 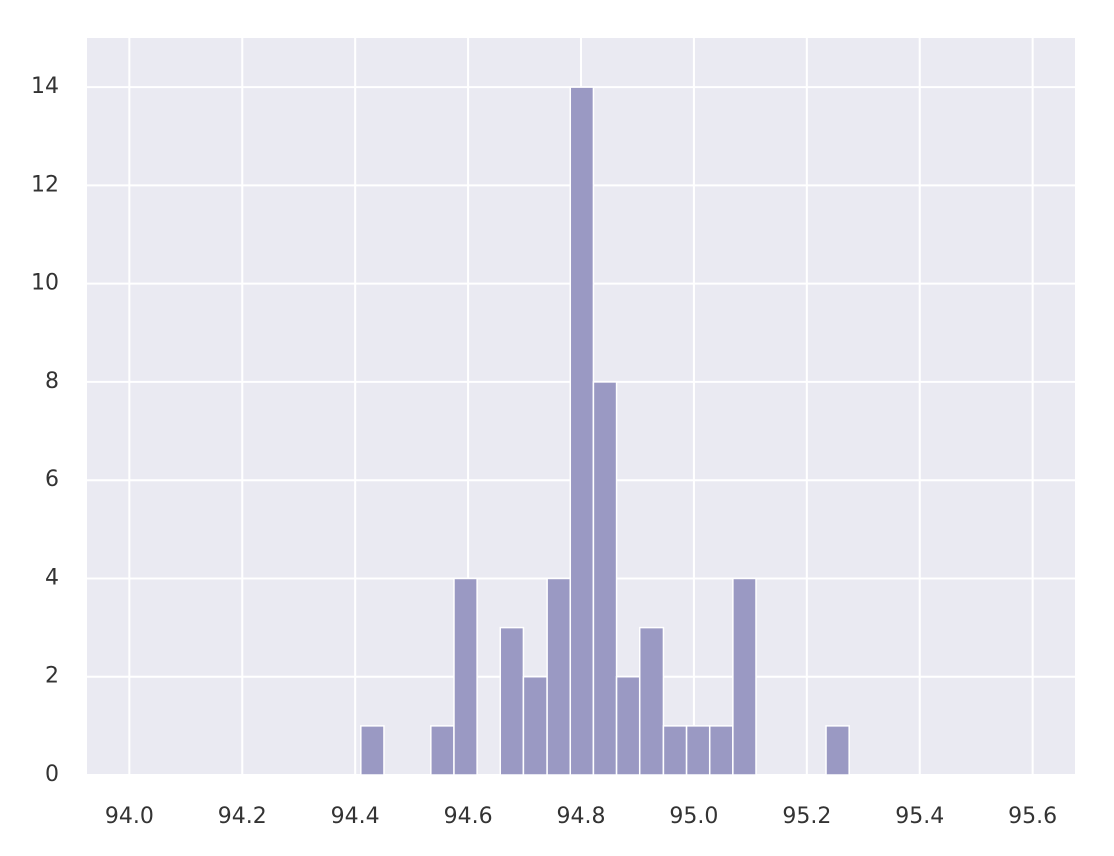 I want to click on y-tick-label: 14, so click(x=45, y=86).